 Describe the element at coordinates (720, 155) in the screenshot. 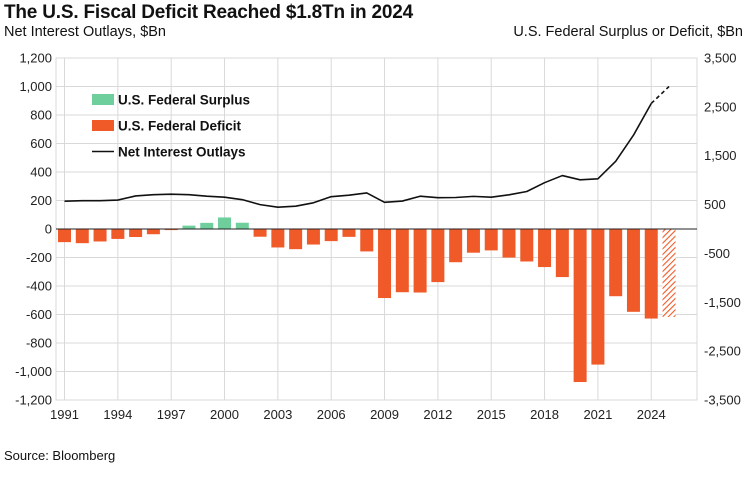

I see `right-tick-label: 1,500` at that location.